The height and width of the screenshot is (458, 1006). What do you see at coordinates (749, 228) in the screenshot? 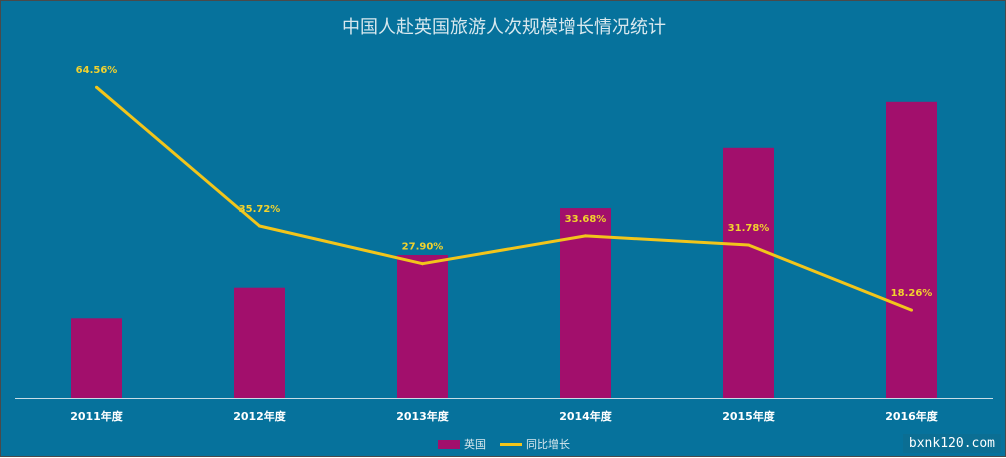
I see `line-data-label-4: 31.78%` at bounding box center [749, 228].